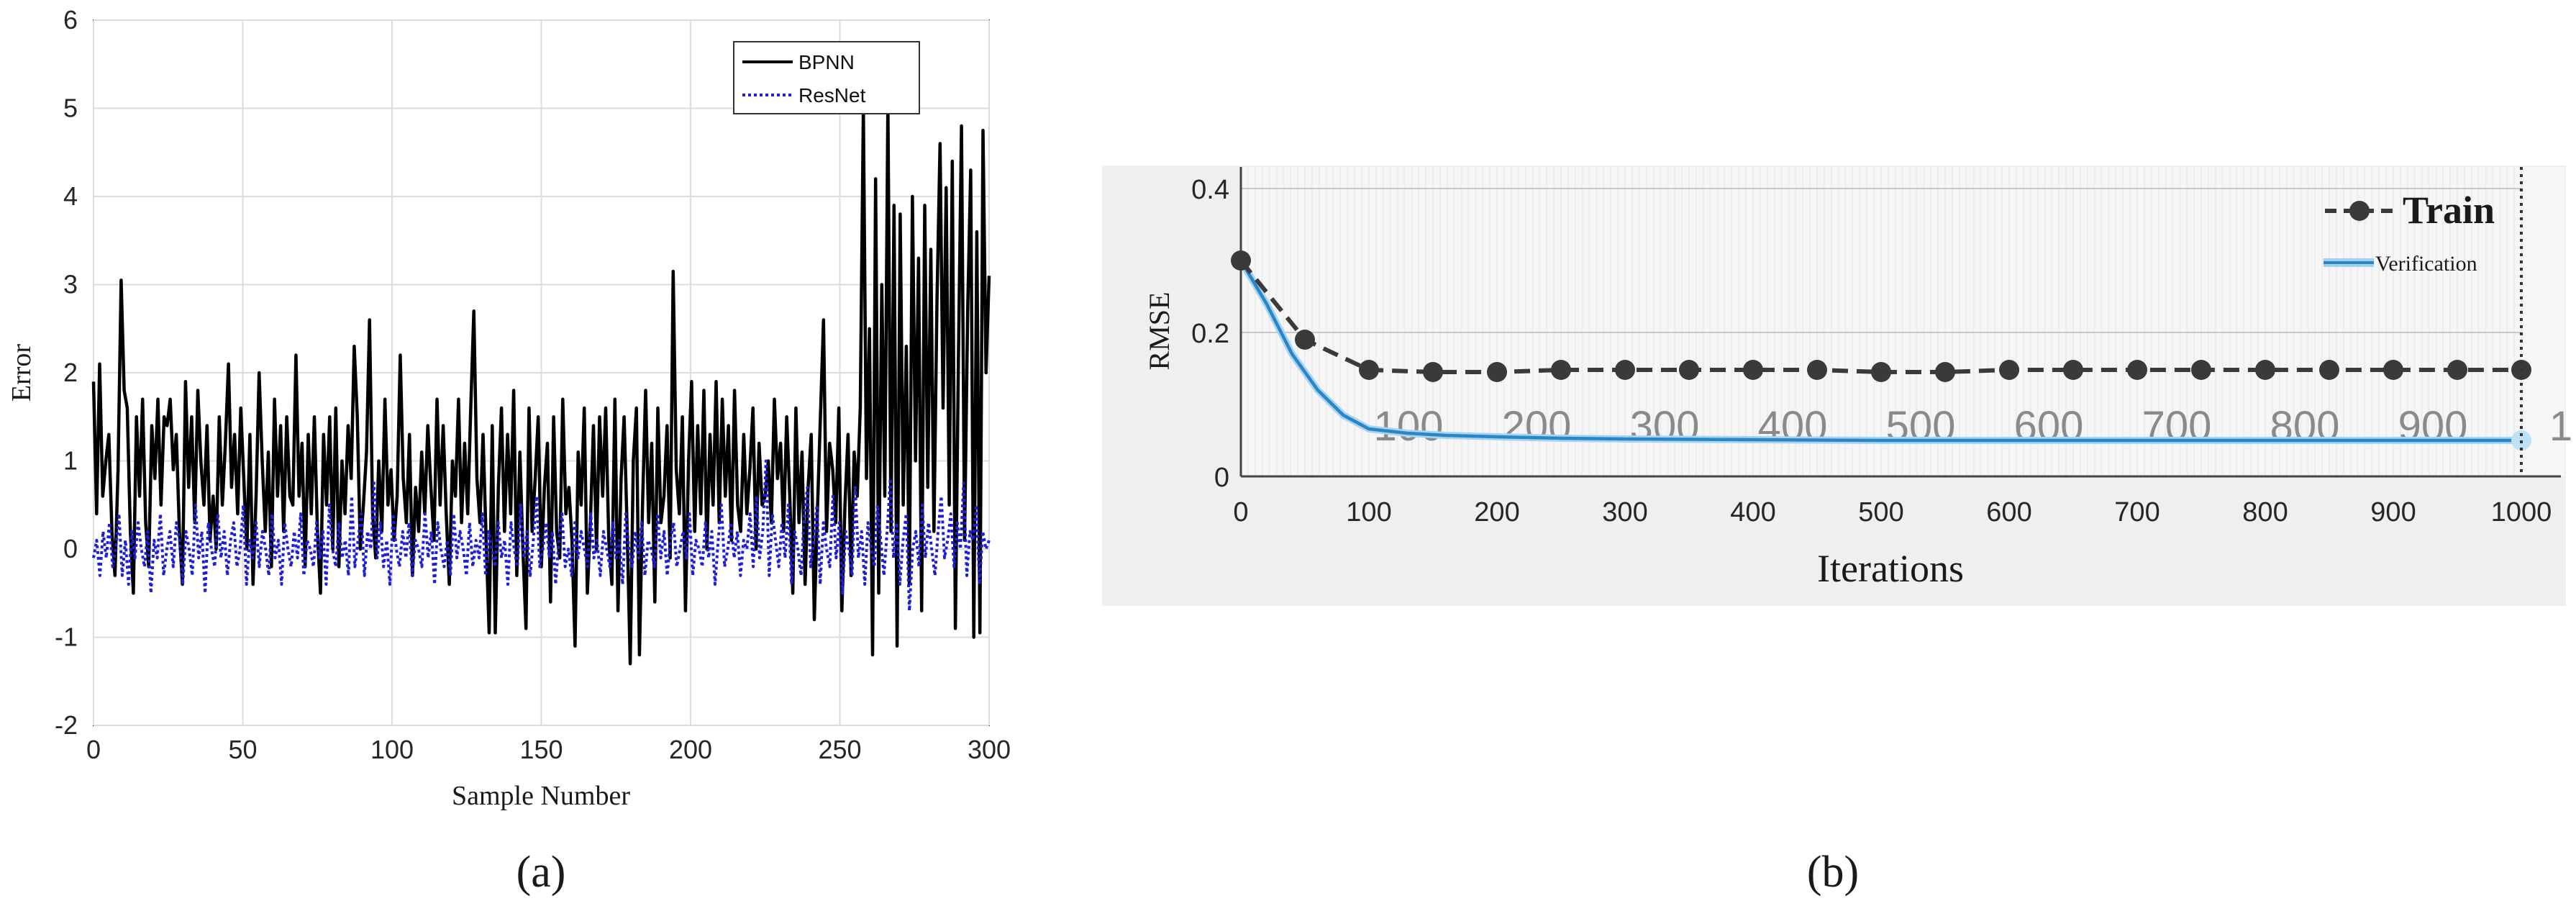  I want to click on panel-a-y-tick-label: -1, so click(66, 637).